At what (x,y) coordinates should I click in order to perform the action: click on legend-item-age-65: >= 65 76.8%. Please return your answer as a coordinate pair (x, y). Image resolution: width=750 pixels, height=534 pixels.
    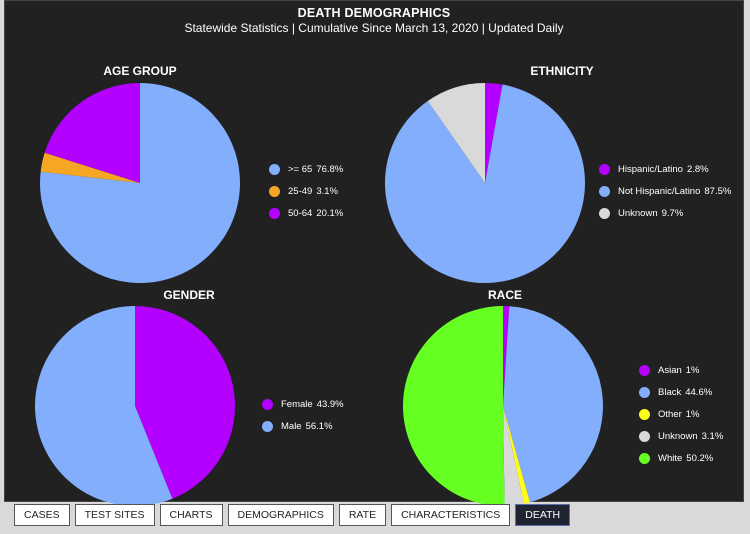
    Looking at the image, I should click on (306, 169).